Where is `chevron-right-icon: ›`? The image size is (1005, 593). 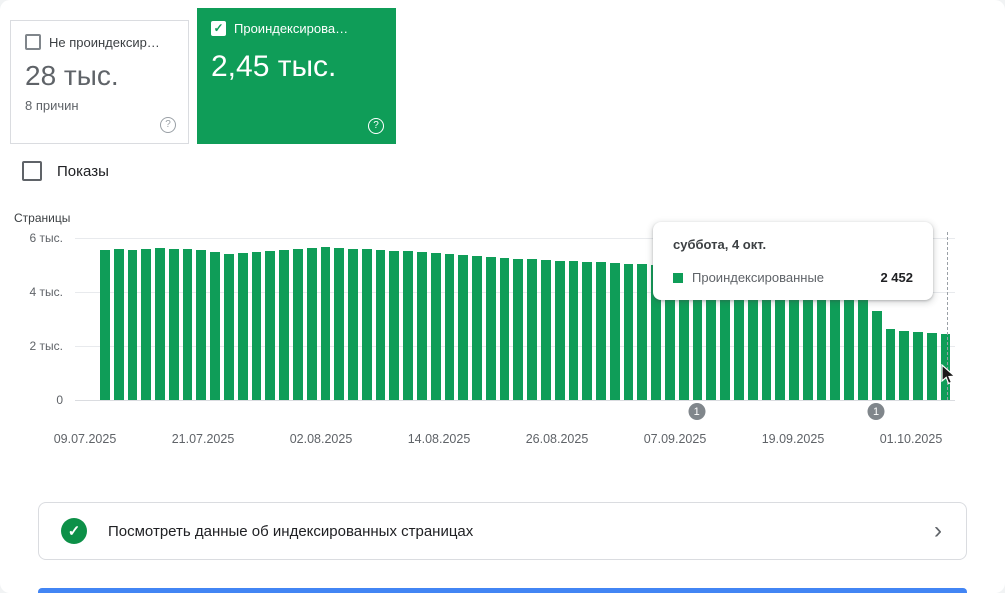 chevron-right-icon: › is located at coordinates (938, 530).